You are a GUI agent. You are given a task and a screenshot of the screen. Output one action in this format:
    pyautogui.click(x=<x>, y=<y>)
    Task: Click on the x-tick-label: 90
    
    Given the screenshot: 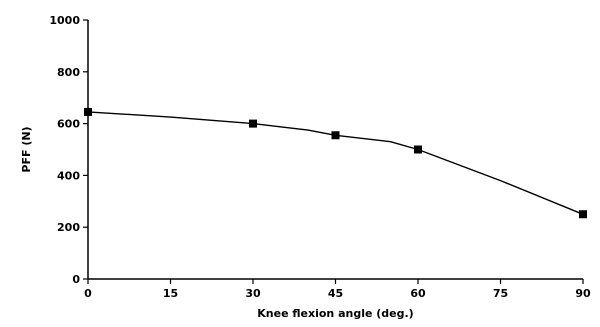 What is the action you would take?
    pyautogui.click(x=583, y=293)
    